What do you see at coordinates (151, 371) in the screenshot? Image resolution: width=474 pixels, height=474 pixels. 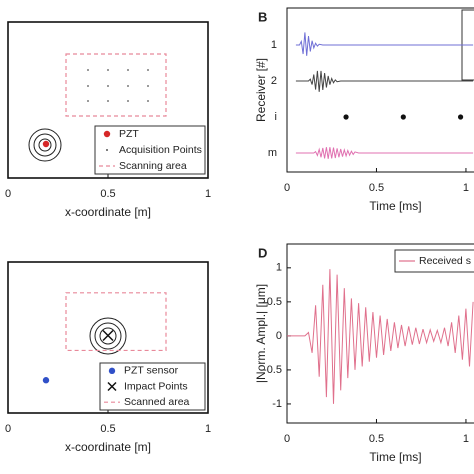 I see `legend-label: PZT sensor` at bounding box center [151, 371].